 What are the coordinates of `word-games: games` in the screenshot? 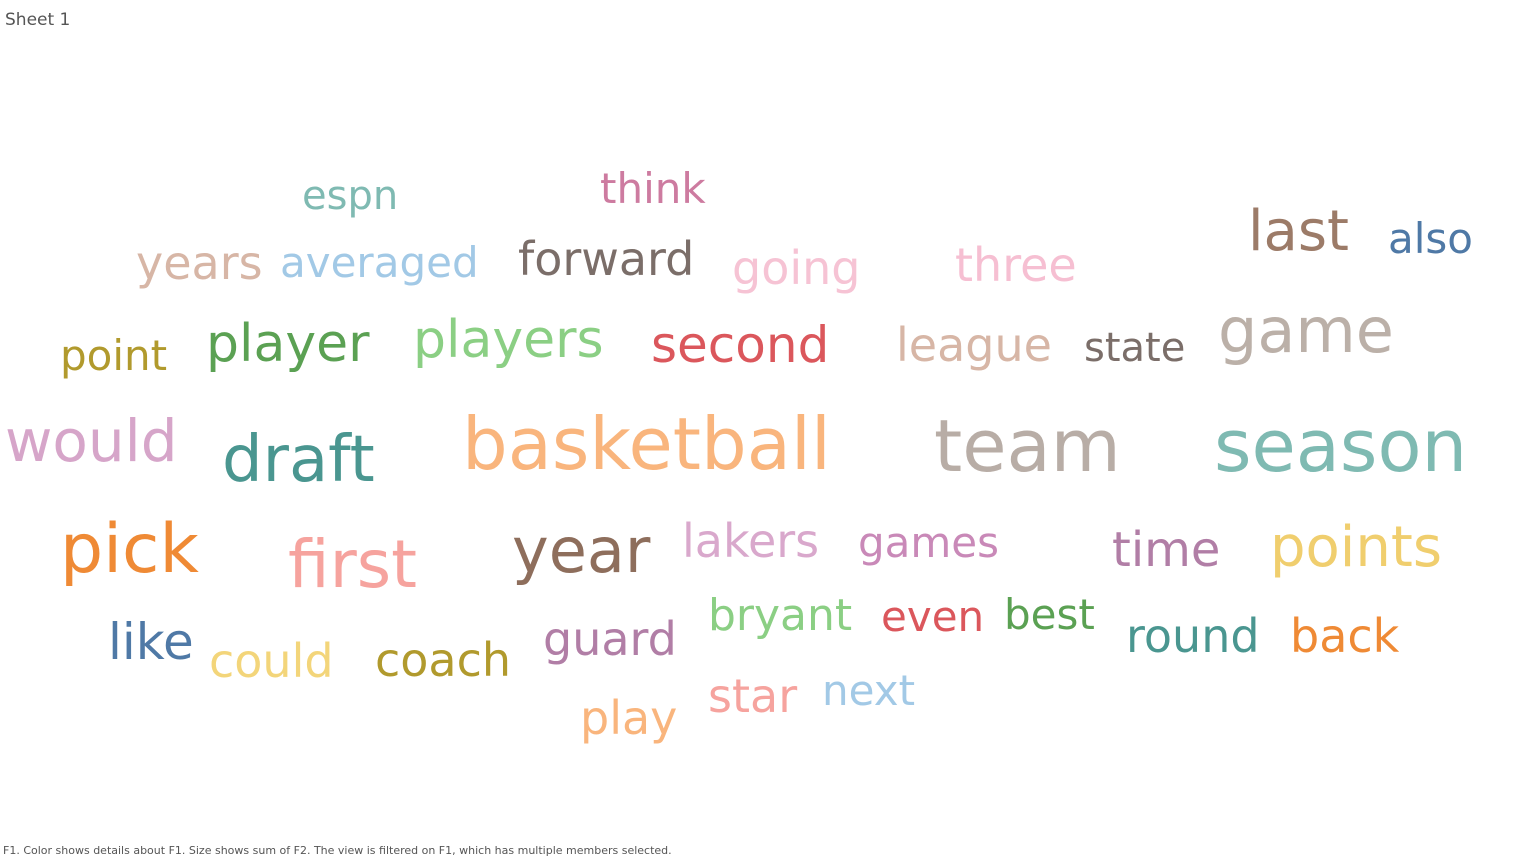 It's located at (929, 542).